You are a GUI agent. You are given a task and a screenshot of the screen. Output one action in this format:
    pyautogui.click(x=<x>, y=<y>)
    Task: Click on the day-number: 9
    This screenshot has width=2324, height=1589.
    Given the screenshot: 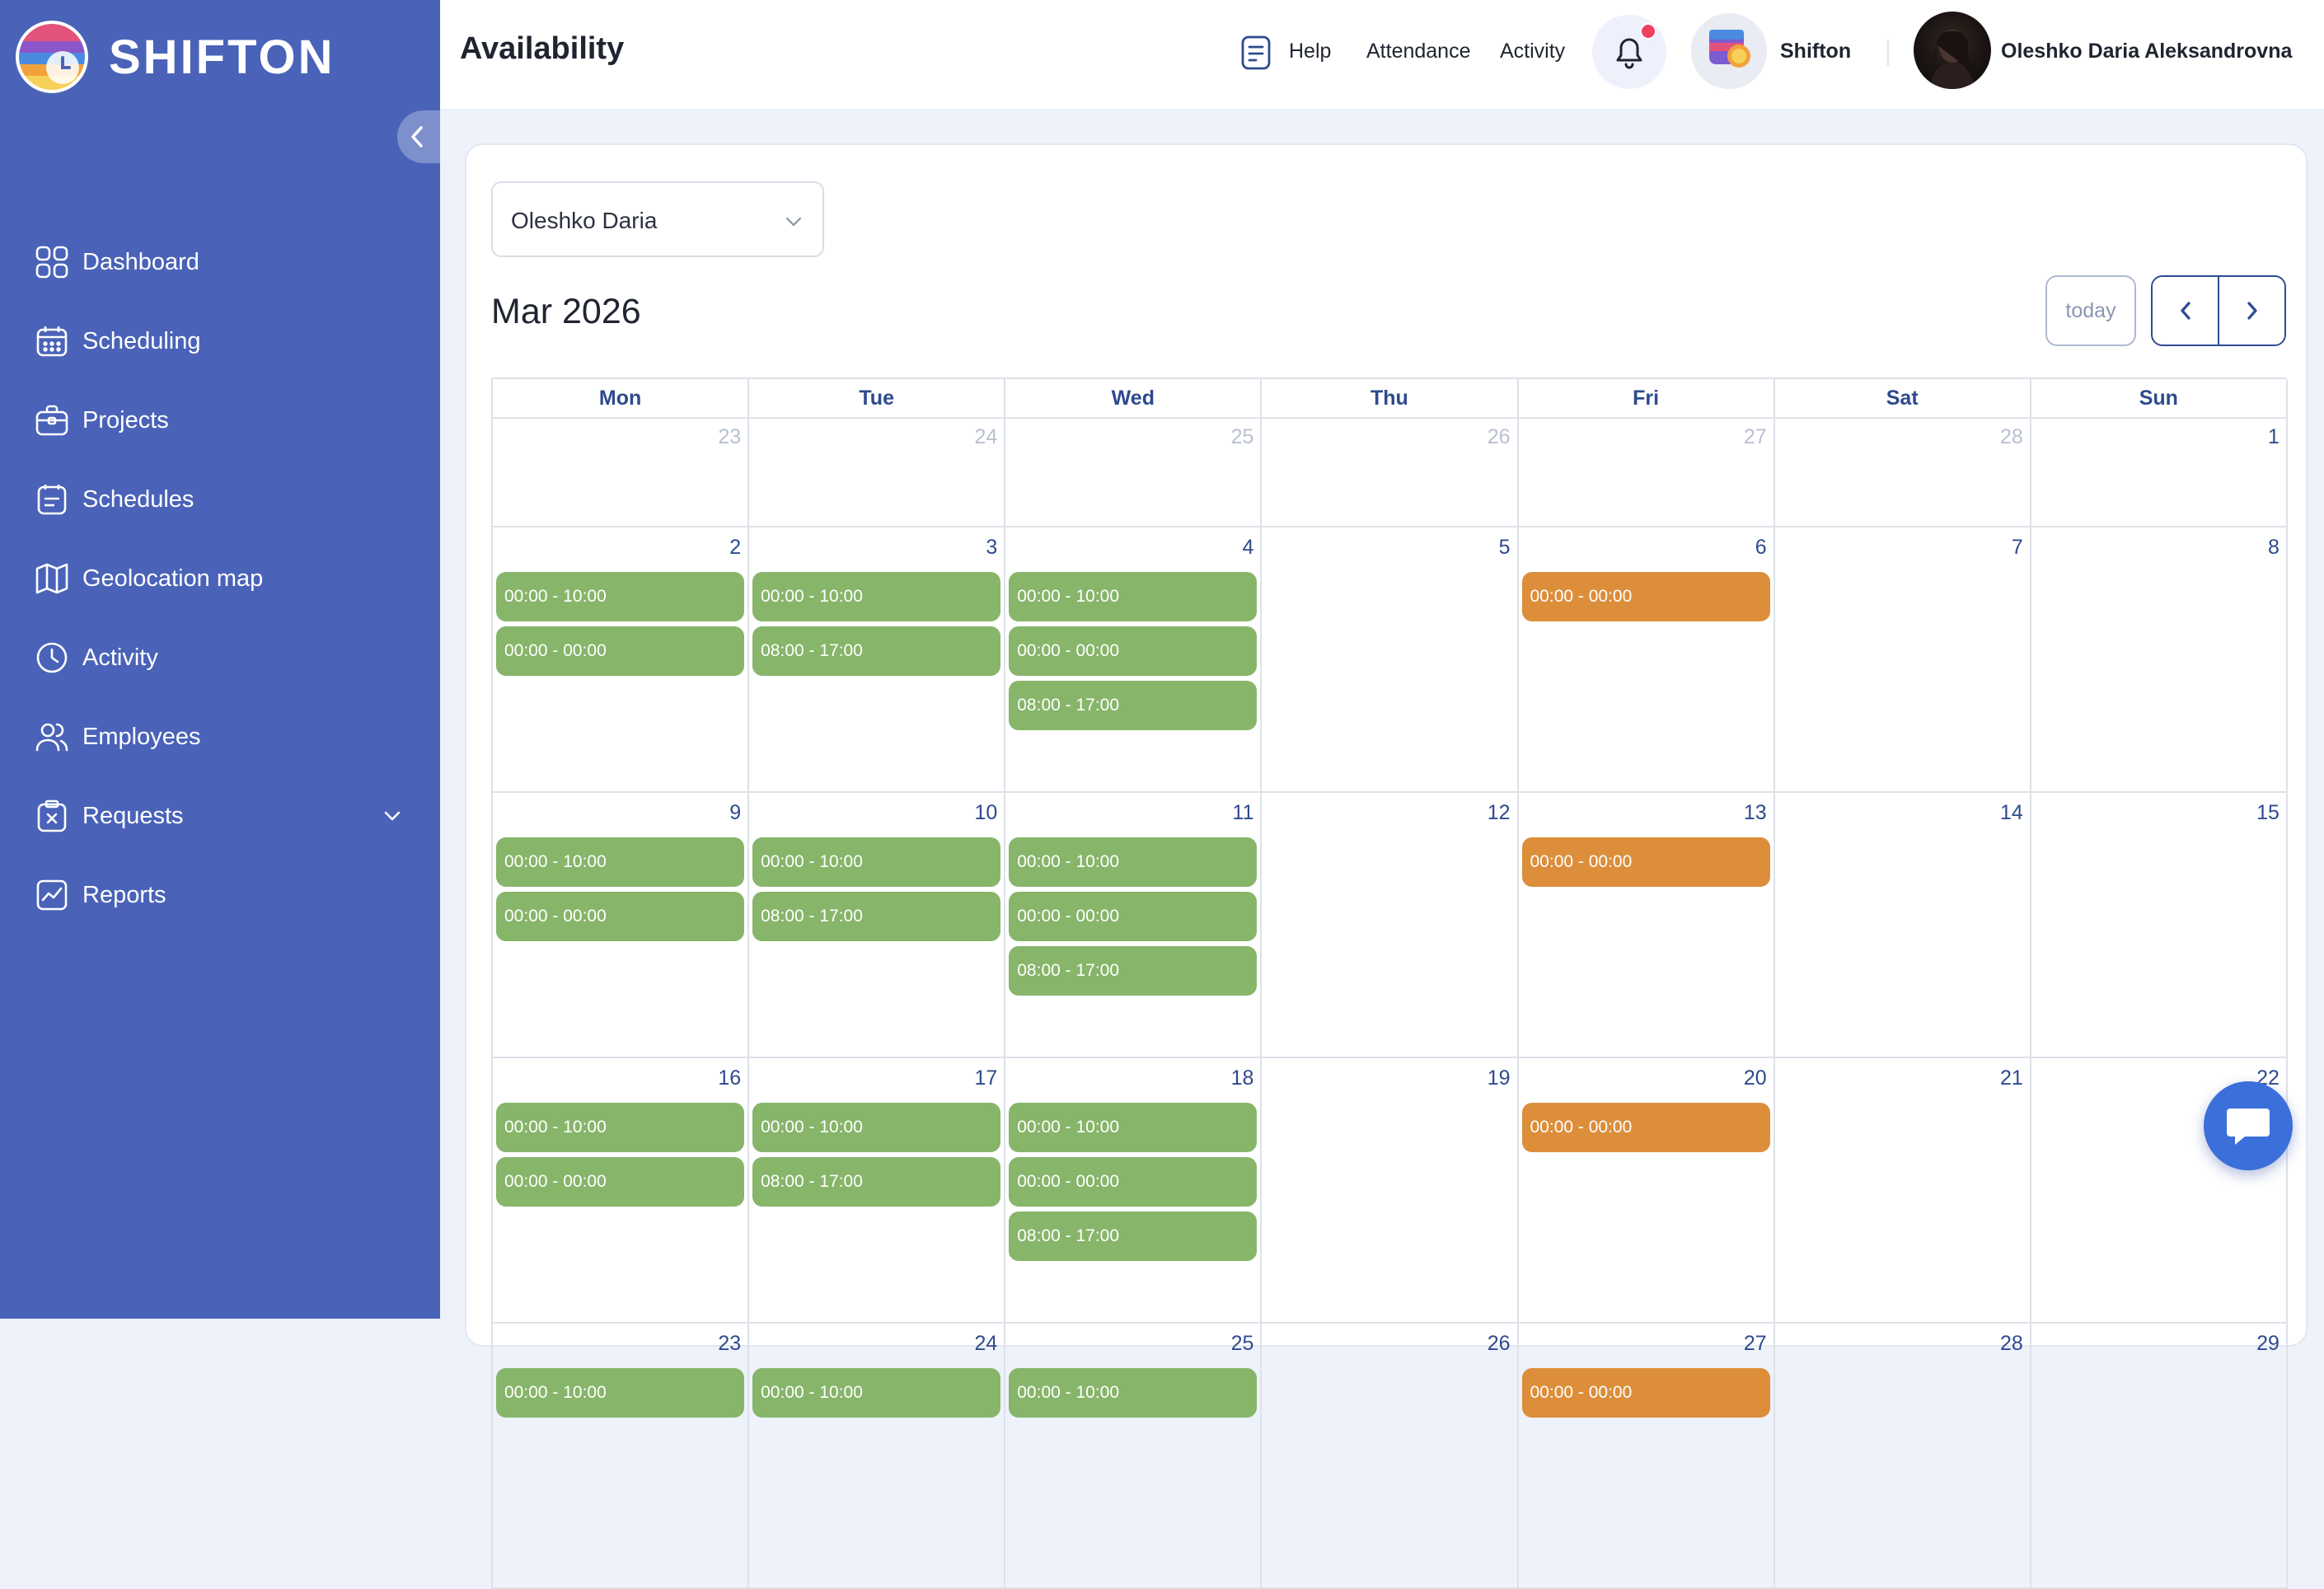 What is the action you would take?
    pyautogui.click(x=736, y=812)
    